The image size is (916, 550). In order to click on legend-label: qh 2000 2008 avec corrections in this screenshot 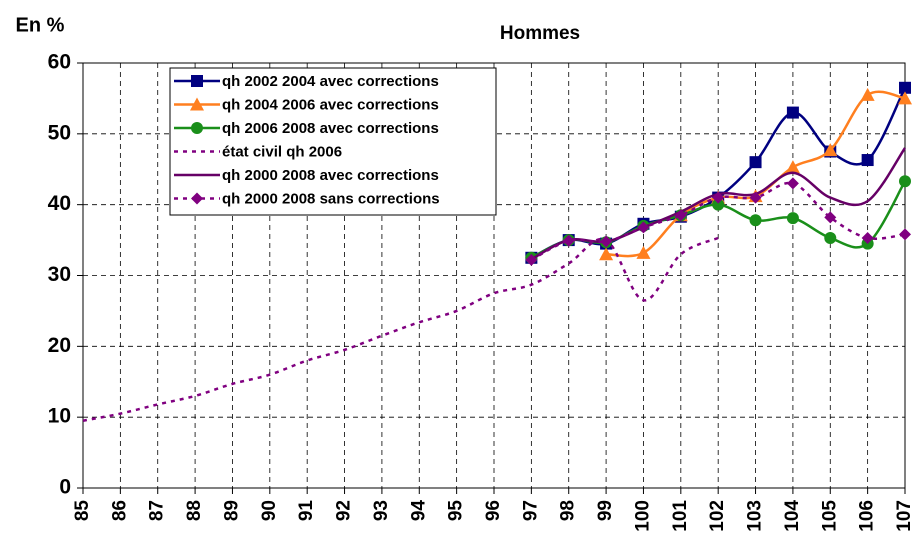, I will do `click(330, 175)`.